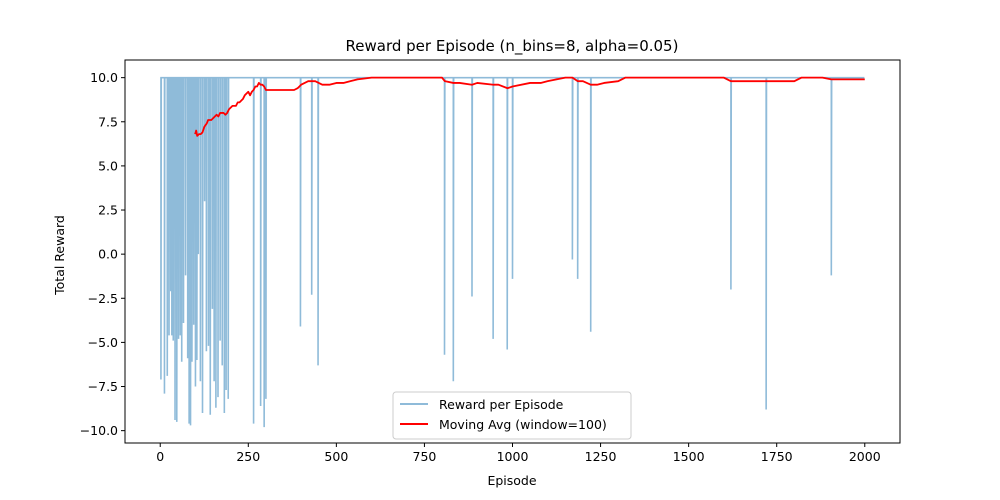 This screenshot has width=1000, height=500. I want to click on legend-box, so click(512, 415).